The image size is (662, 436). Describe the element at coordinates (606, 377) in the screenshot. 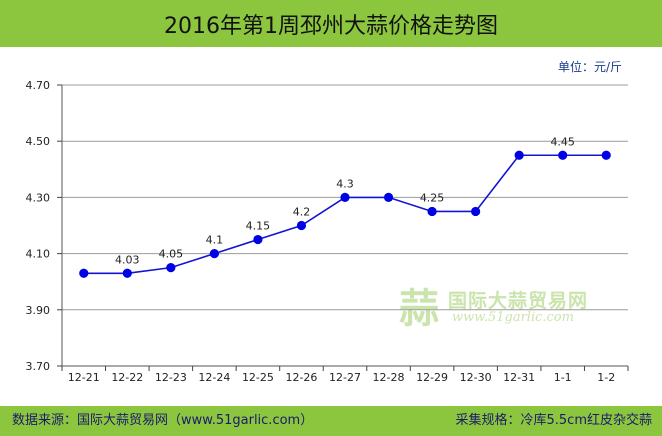

I see `x-tick-label: 1-2` at that location.